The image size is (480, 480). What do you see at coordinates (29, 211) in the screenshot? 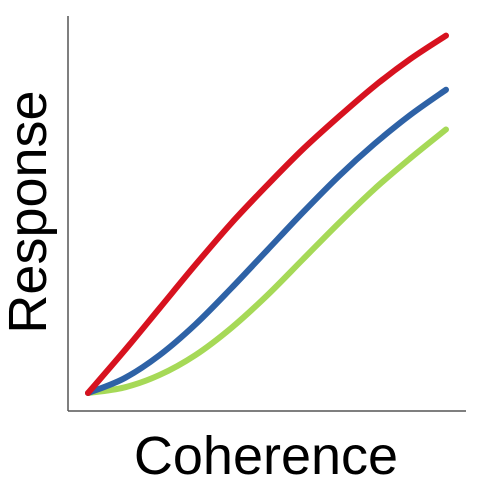
I see `y-axis-label: Response` at bounding box center [29, 211].